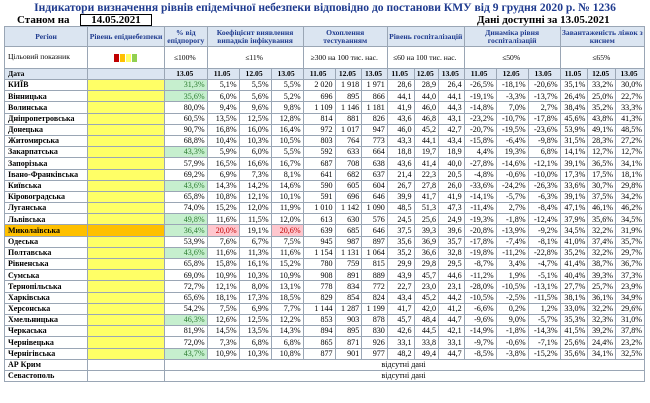 Image resolution: width=650 pixels, height=403 pixels. Describe the element at coordinates (512, 264) in the screenshot. I see `dyn-cell: 3,4%` at that location.